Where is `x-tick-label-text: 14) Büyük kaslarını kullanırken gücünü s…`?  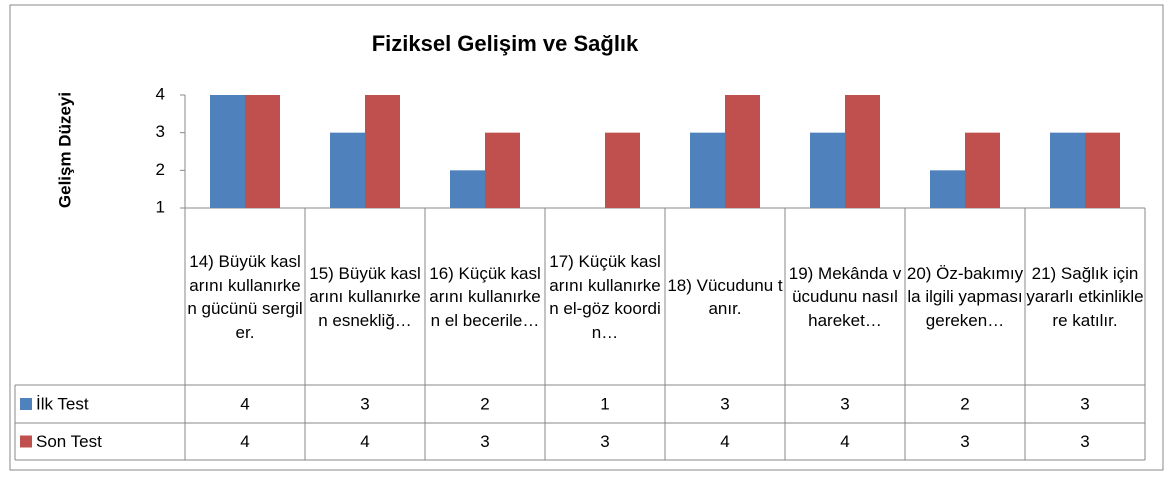 x-tick-label-text: 14) Büyük kaslarını kullanırken gücünü s… is located at coordinates (245, 297).